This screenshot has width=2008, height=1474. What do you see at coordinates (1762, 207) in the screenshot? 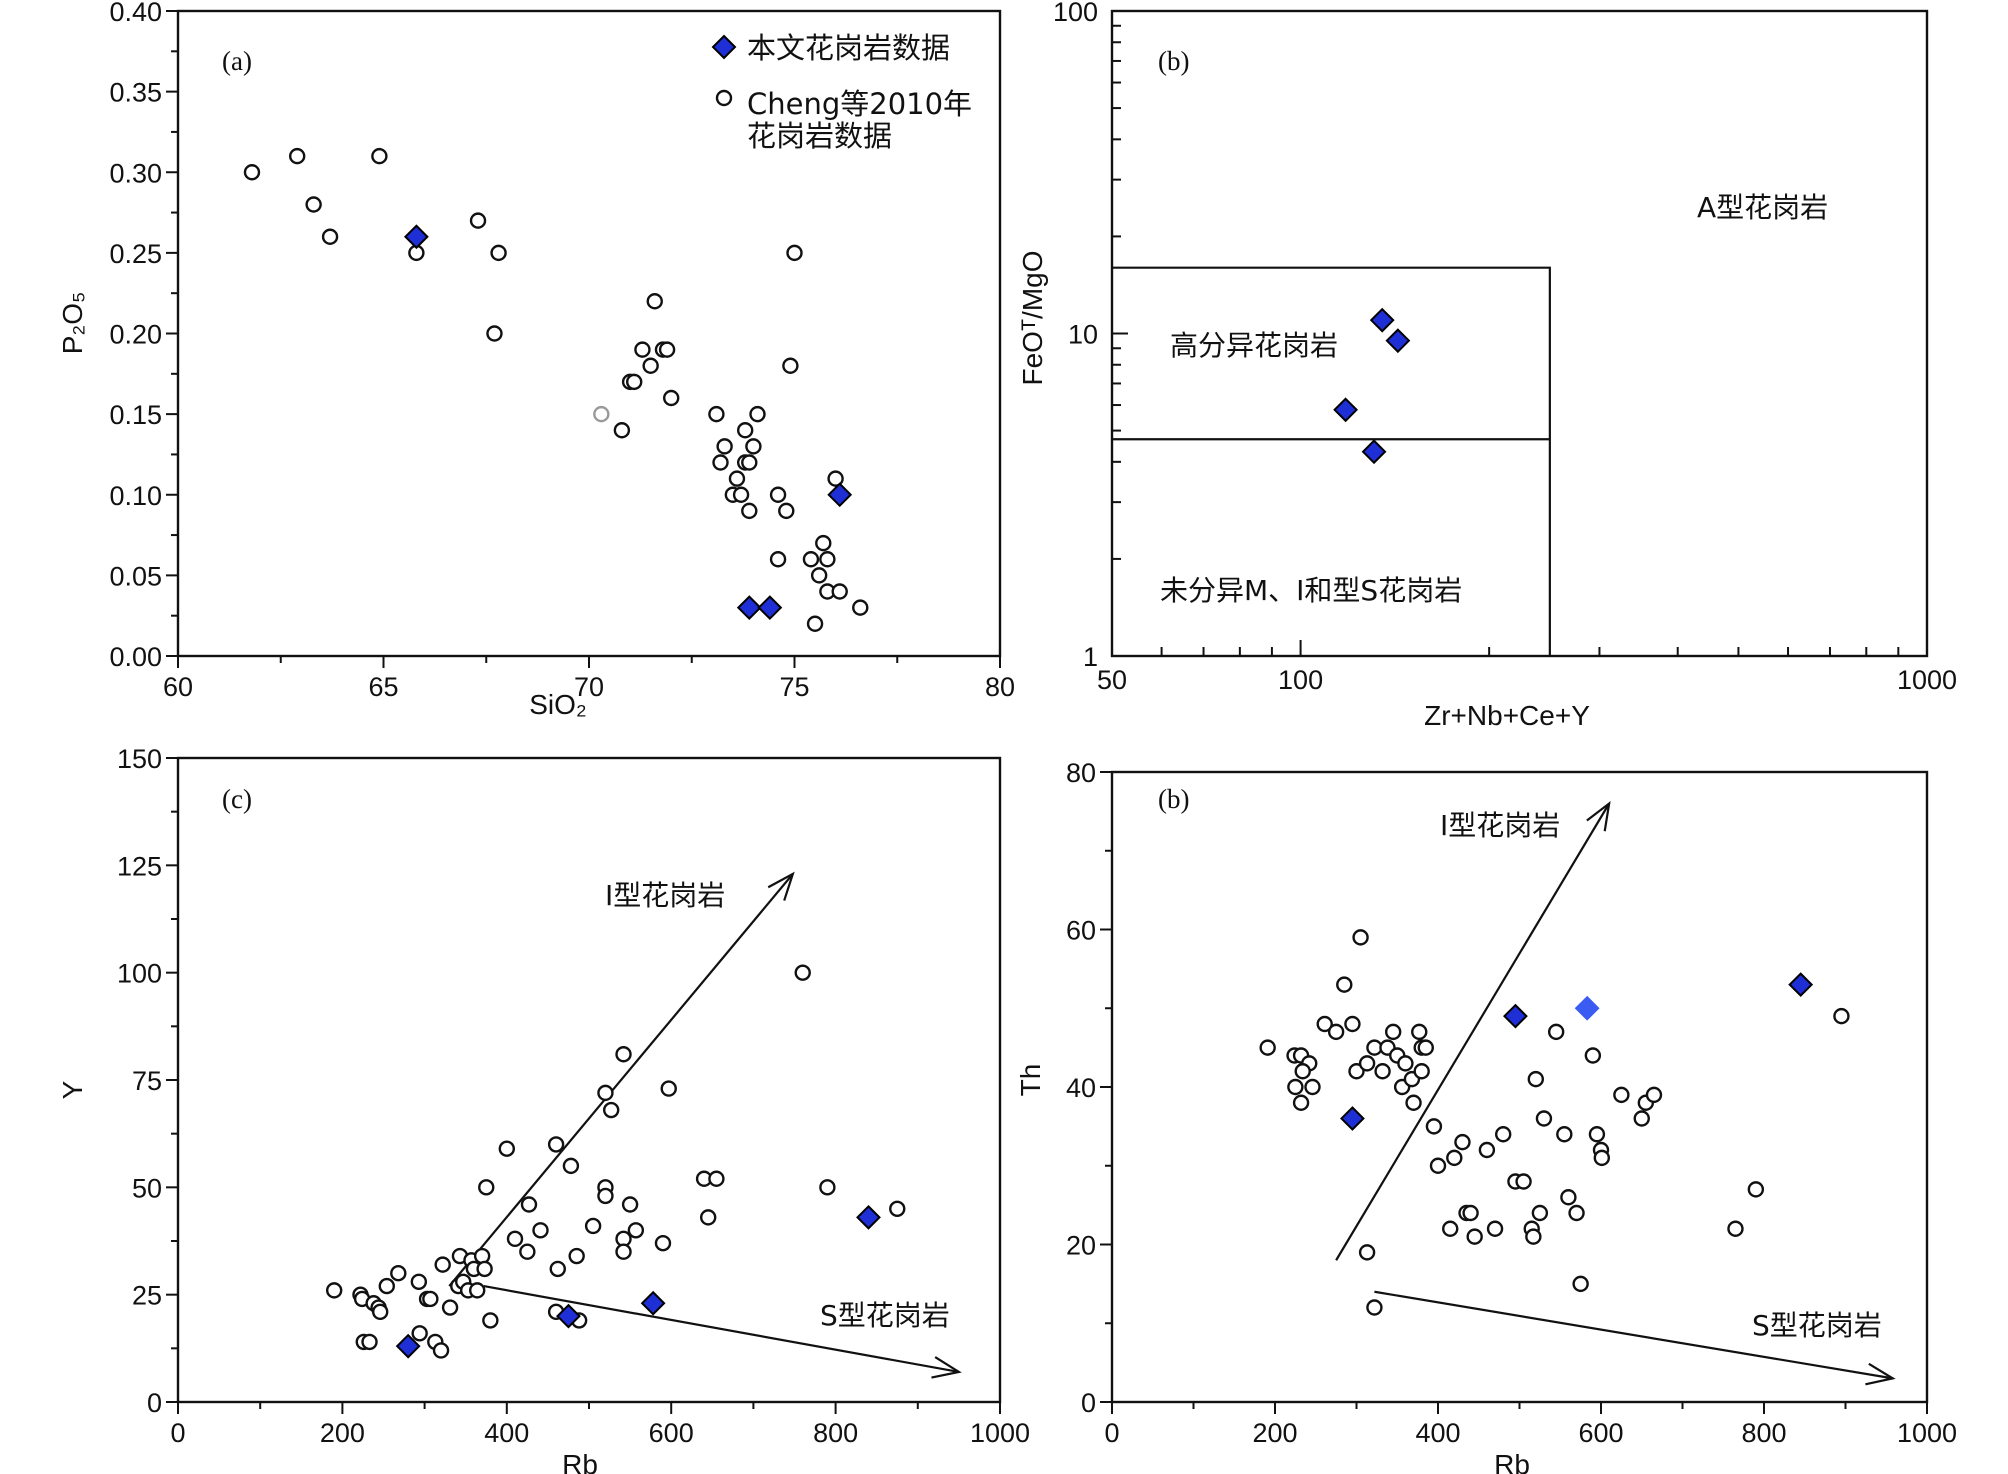
I see `field-a-type: A型花岗岩` at bounding box center [1762, 207].